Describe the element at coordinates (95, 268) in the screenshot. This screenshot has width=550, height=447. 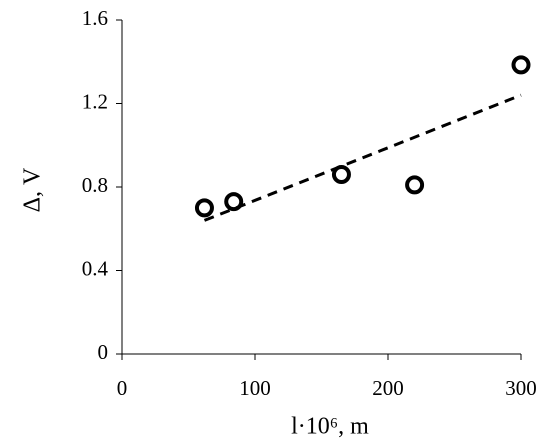
I see `y-tick-label: 0.4` at that location.